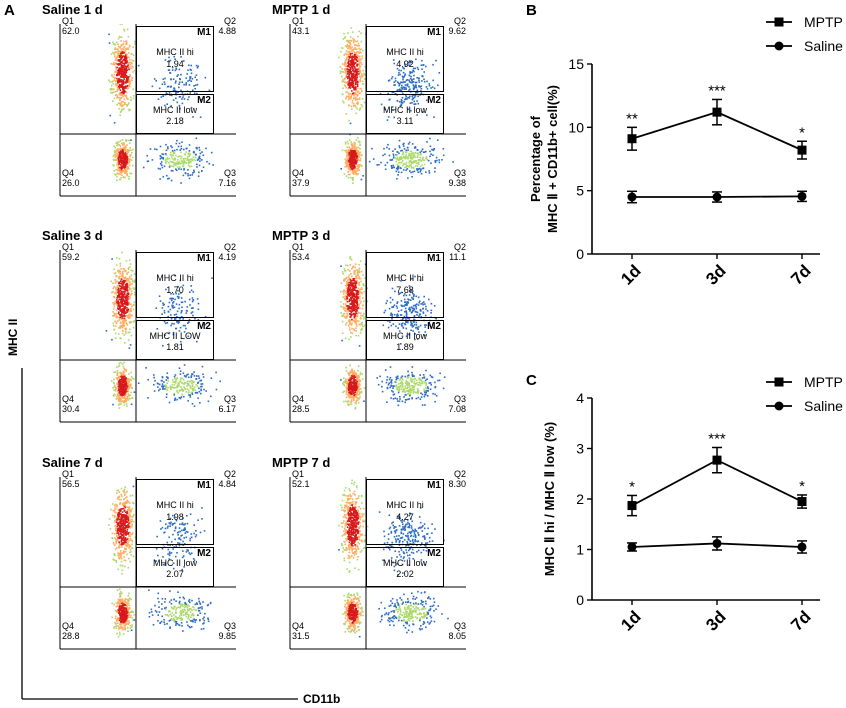 This screenshot has width=846, height=708. Describe the element at coordinates (71, 31) in the screenshot. I see `q1-value: 62.0` at that location.